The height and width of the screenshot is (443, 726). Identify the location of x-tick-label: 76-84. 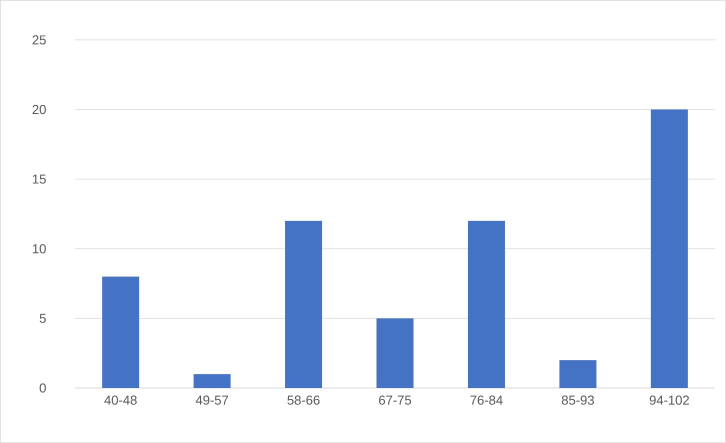
(486, 400).